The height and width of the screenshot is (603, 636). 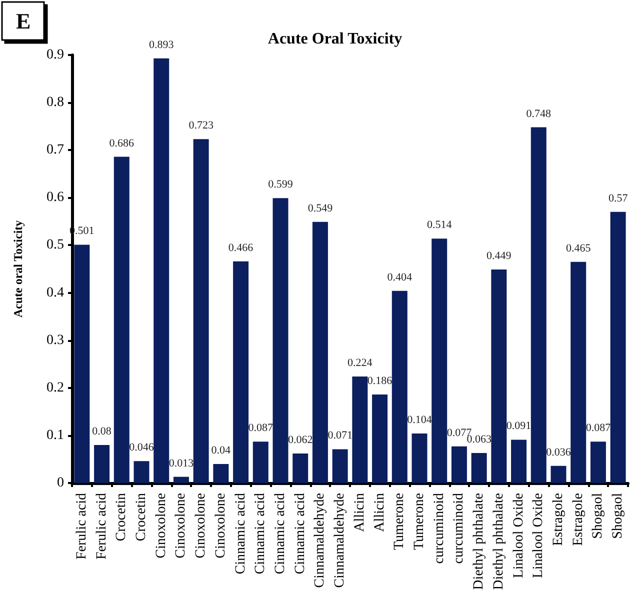 What do you see at coordinates (122, 143) in the screenshot?
I see `data-label: 0.686` at bounding box center [122, 143].